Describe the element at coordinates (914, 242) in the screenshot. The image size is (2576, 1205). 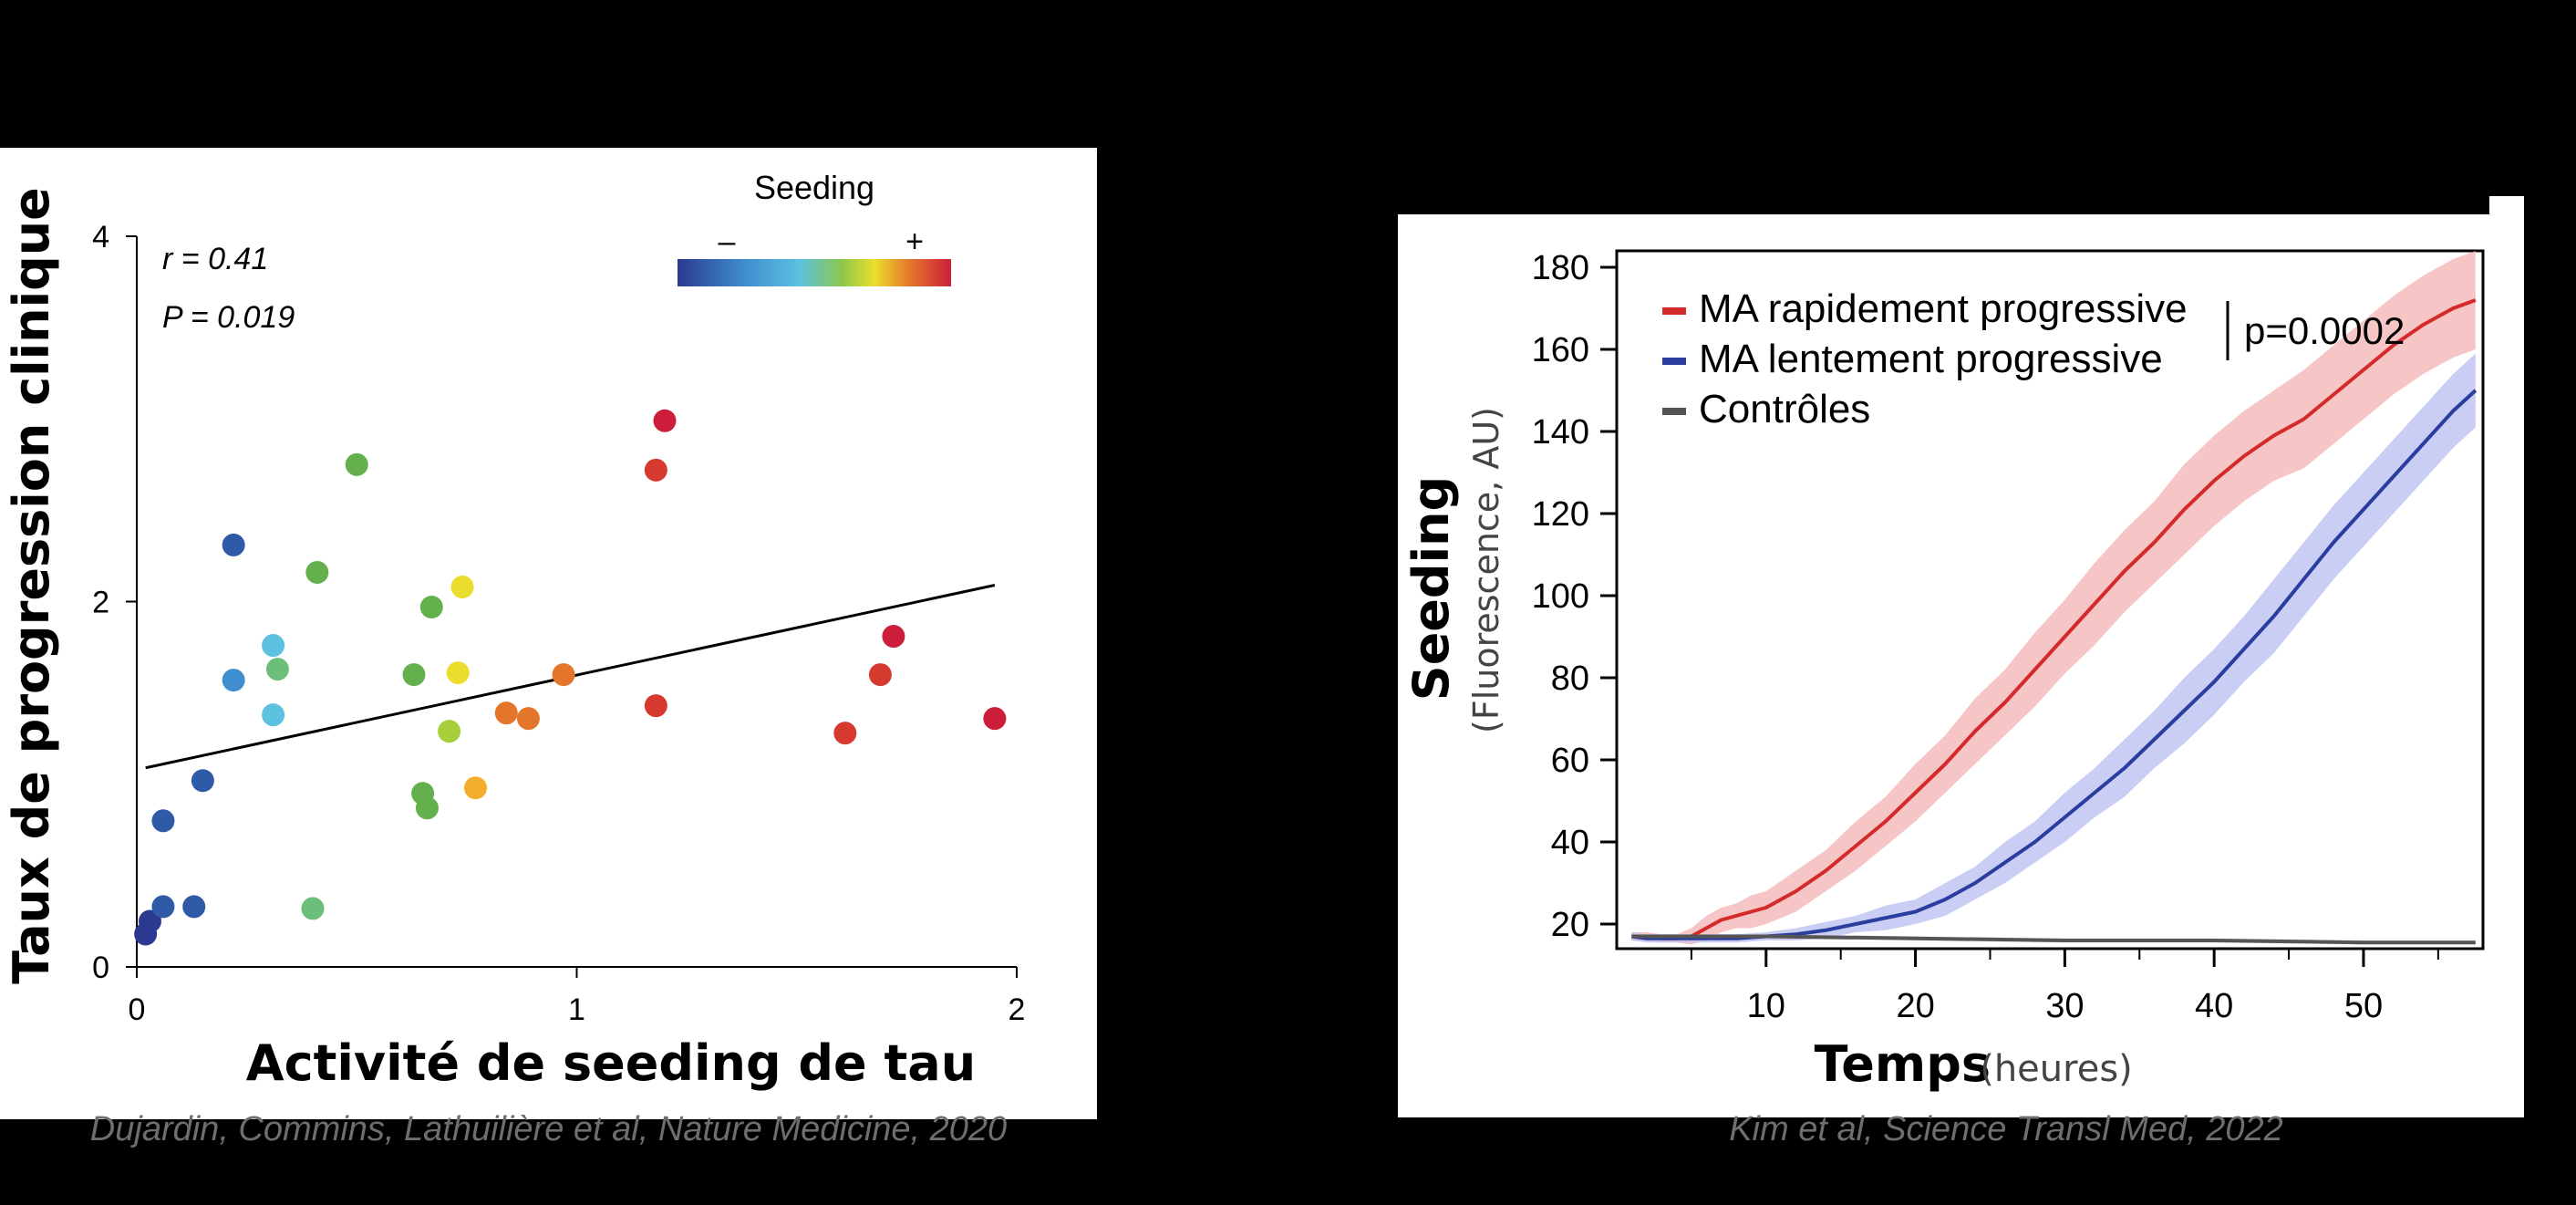
I see `colorbar-plus: +` at that location.